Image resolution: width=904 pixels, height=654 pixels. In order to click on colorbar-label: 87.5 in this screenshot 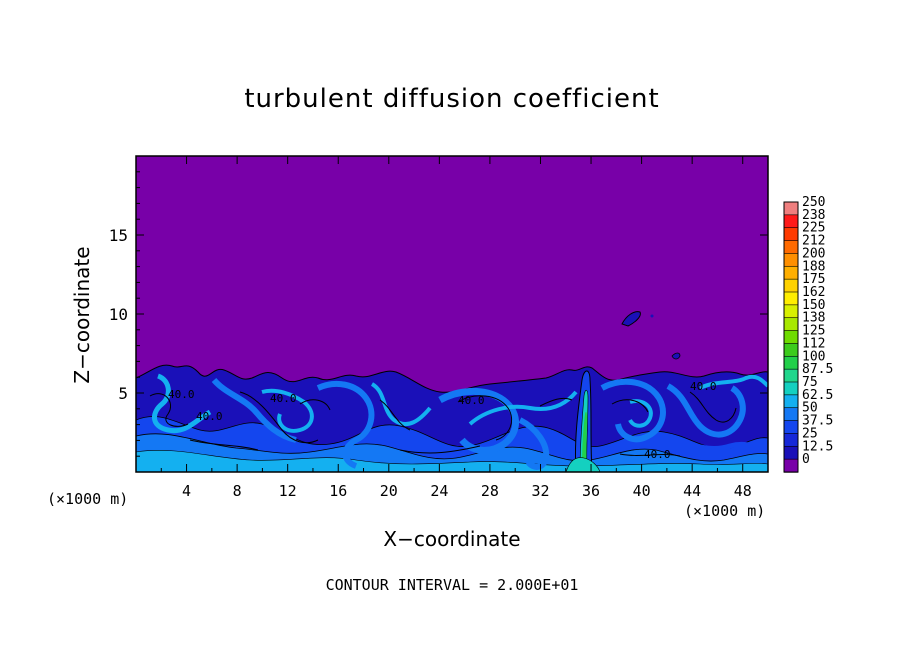, I will do `click(817, 369)`.